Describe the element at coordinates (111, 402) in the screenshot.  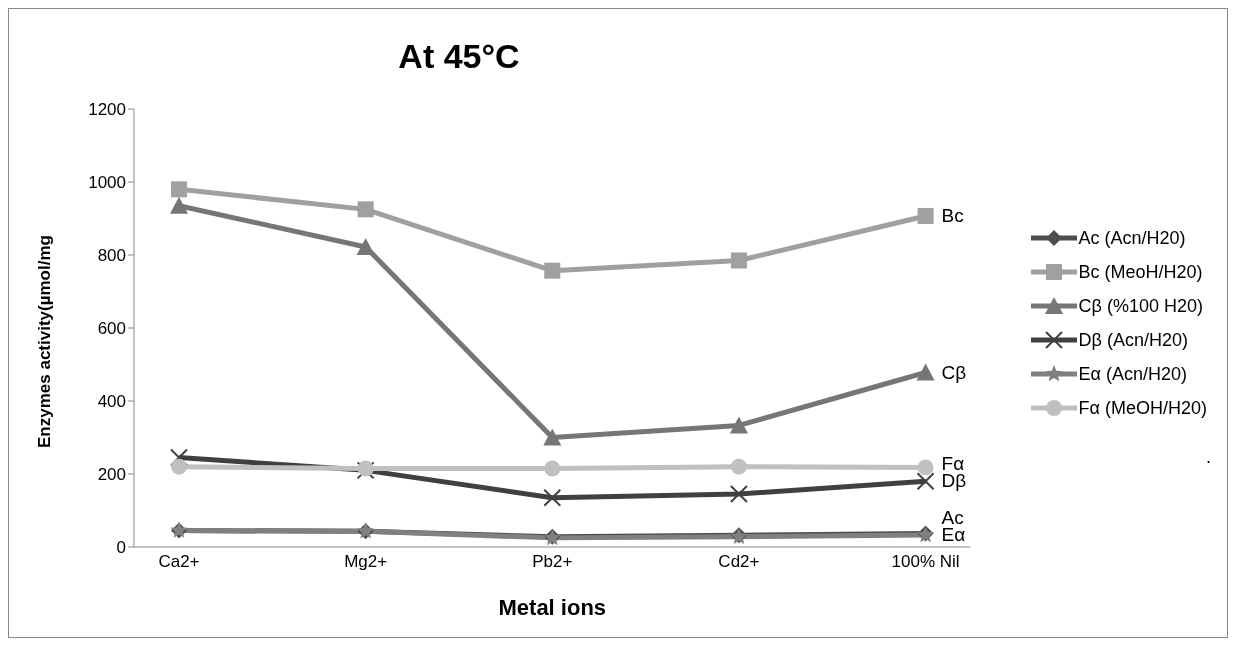
I see `y-tick-label: 400` at that location.